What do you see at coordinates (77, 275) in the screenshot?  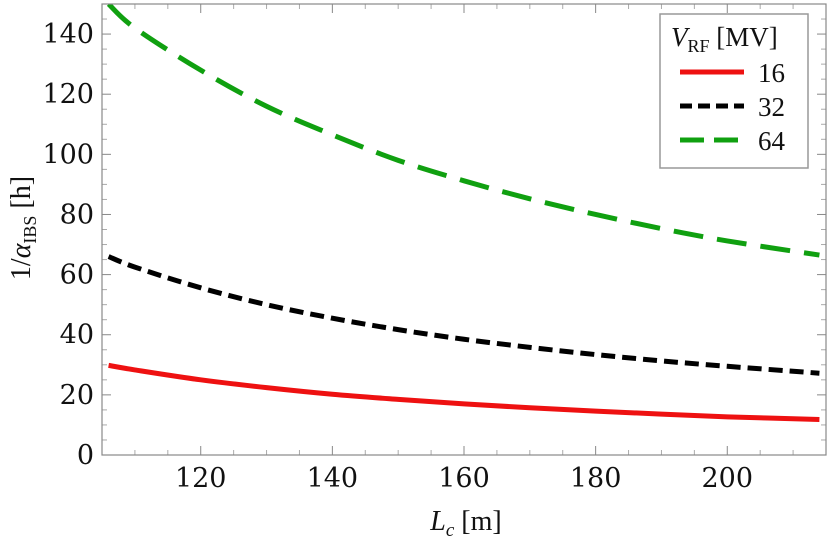 I see `y-tick-label: 60` at bounding box center [77, 275].